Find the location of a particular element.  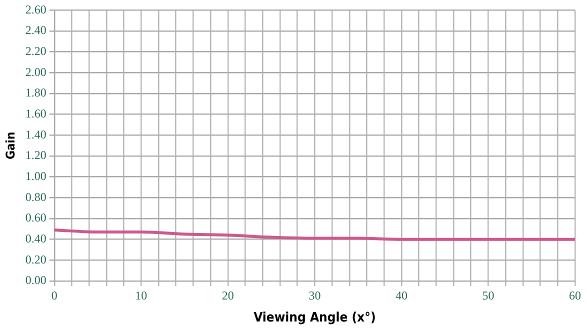

y-tick-label: 2.40 is located at coordinates (35, 30).